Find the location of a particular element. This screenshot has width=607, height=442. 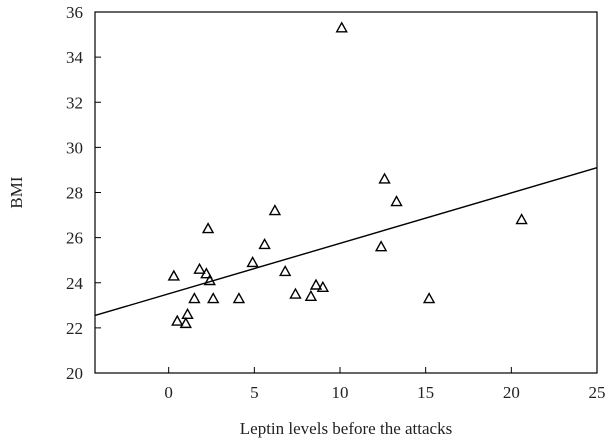

y-axis: 20 22 24 26 28 30 32 34 36 is located at coordinates (83, 193).